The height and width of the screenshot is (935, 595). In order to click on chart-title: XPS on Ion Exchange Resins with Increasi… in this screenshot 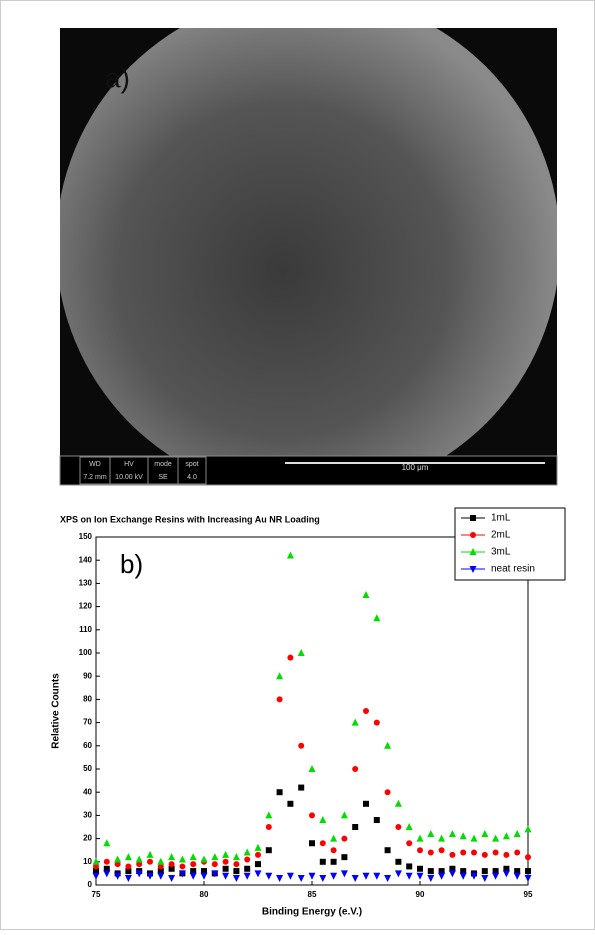, I will do `click(190, 519)`.